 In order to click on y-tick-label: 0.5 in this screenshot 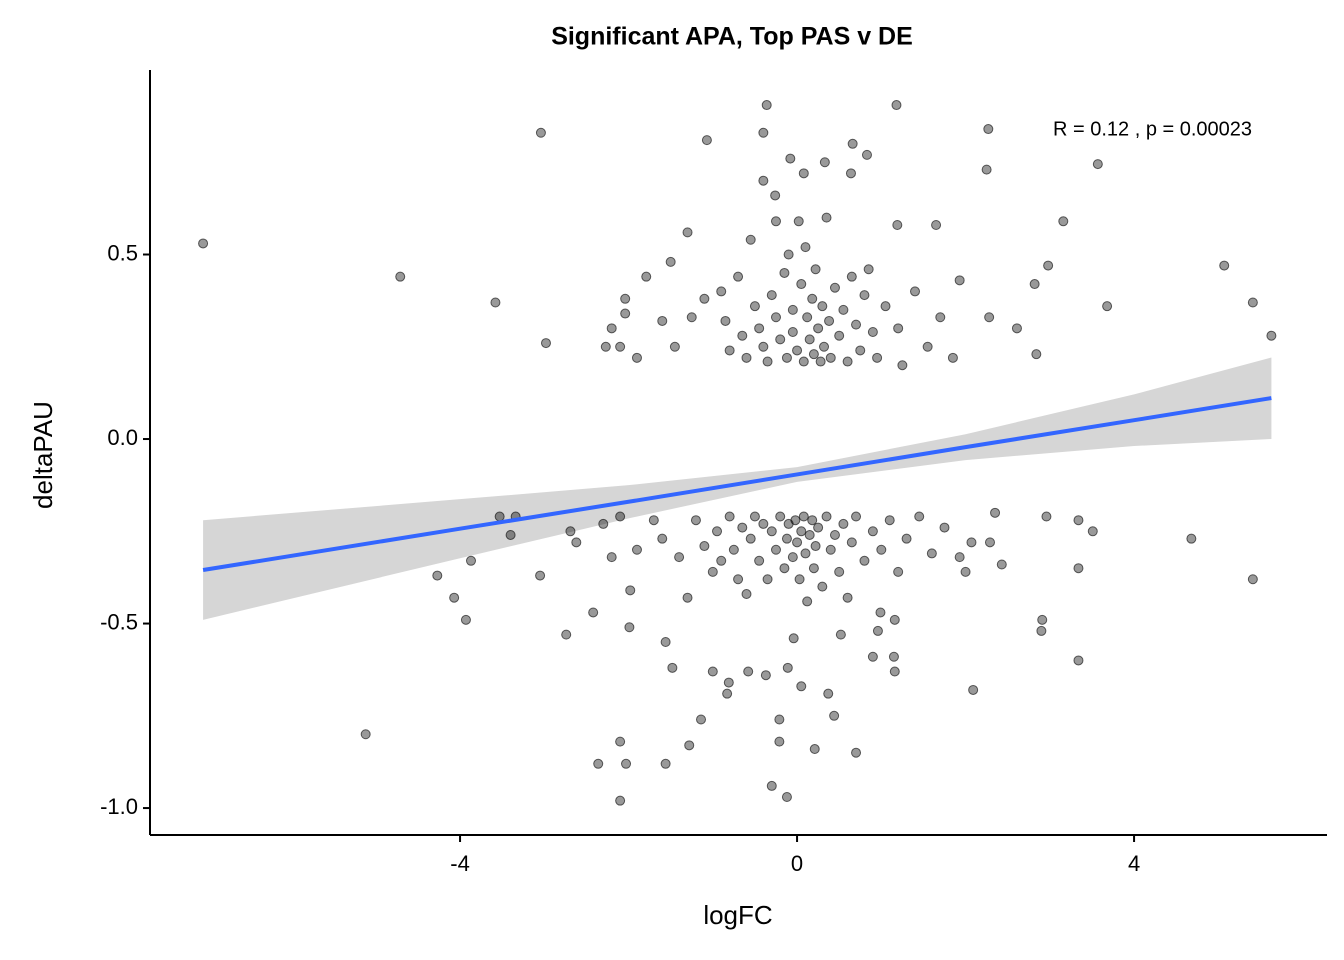, I will do `click(122, 252)`.